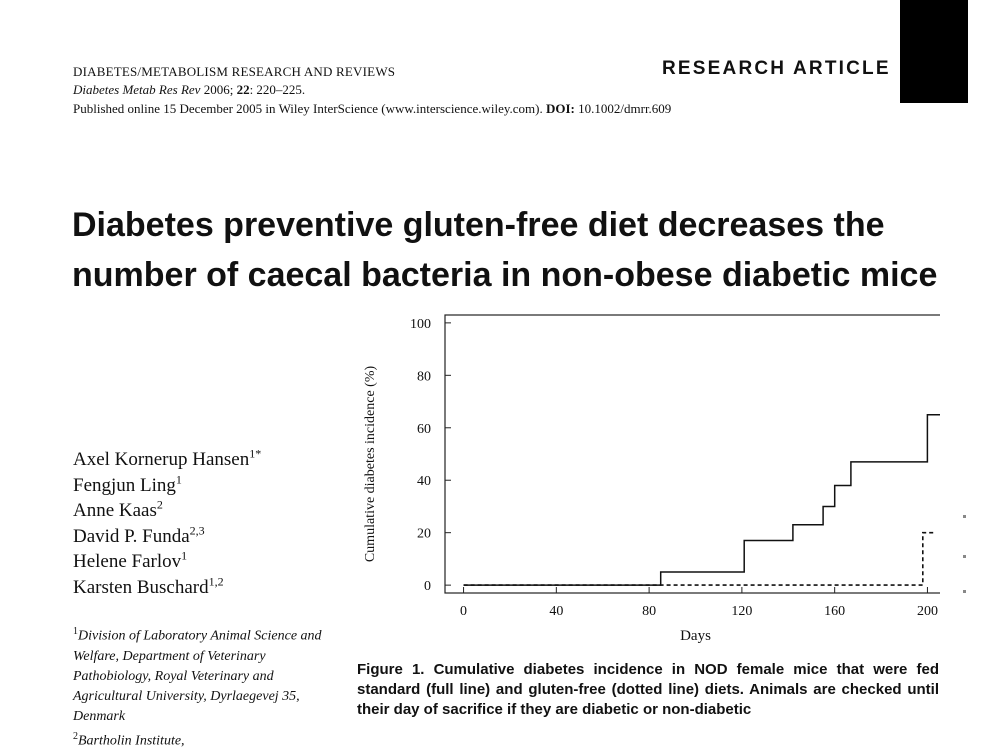 This screenshot has width=1000, height=751. What do you see at coordinates (167, 511) in the screenshot?
I see `author-entry: Anne Kaas2` at bounding box center [167, 511].